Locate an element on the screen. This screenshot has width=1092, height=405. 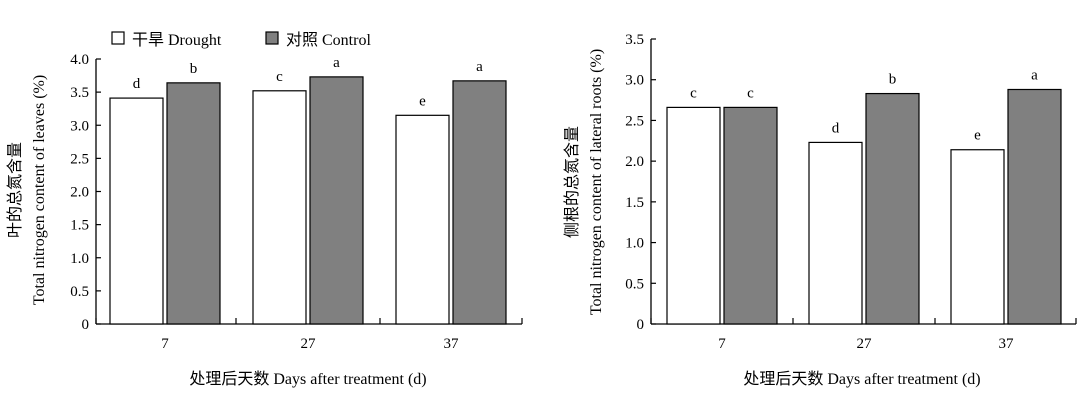
leaves-significance-letter: e is located at coordinates (422, 101).